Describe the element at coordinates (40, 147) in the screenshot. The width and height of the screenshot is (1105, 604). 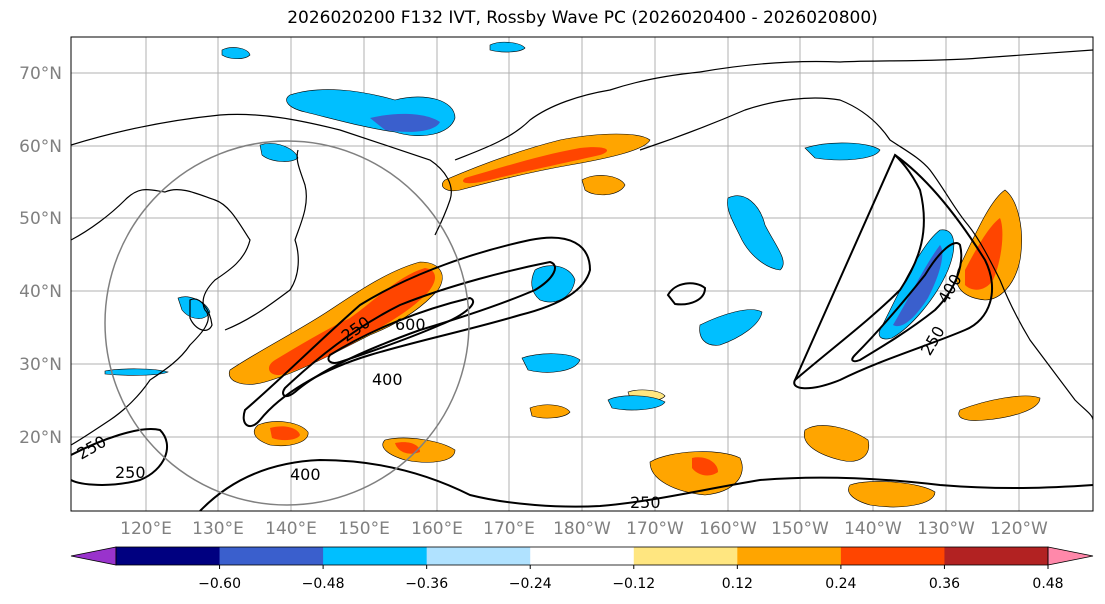
I see `latitude-label: 60°N` at that location.